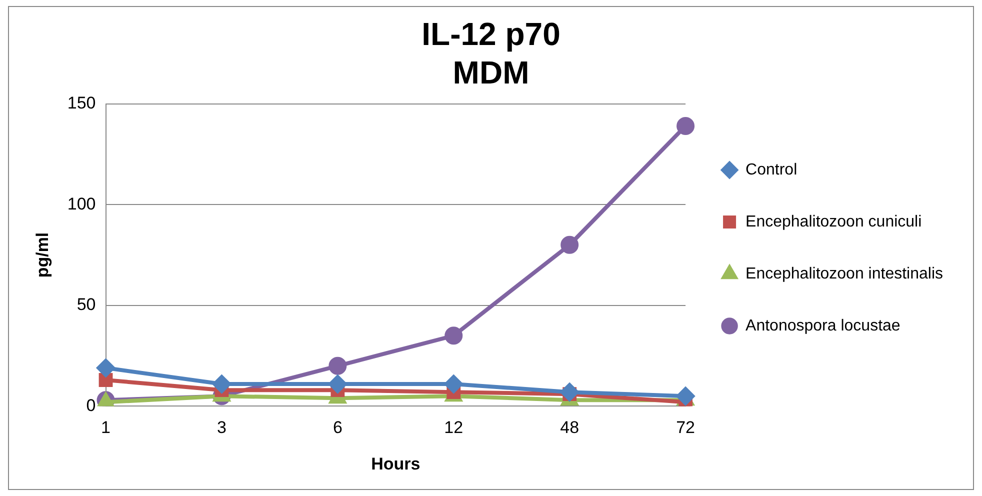 Image resolution: width=982 pixels, height=496 pixels. I want to click on x-tick-label: 12, so click(454, 428).